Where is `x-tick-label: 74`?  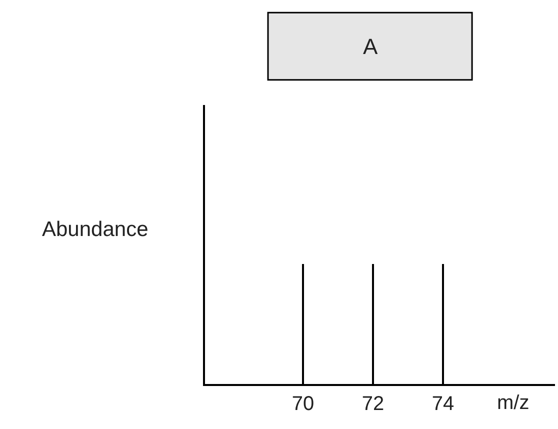
x-tick-label: 74 is located at coordinates (443, 404).